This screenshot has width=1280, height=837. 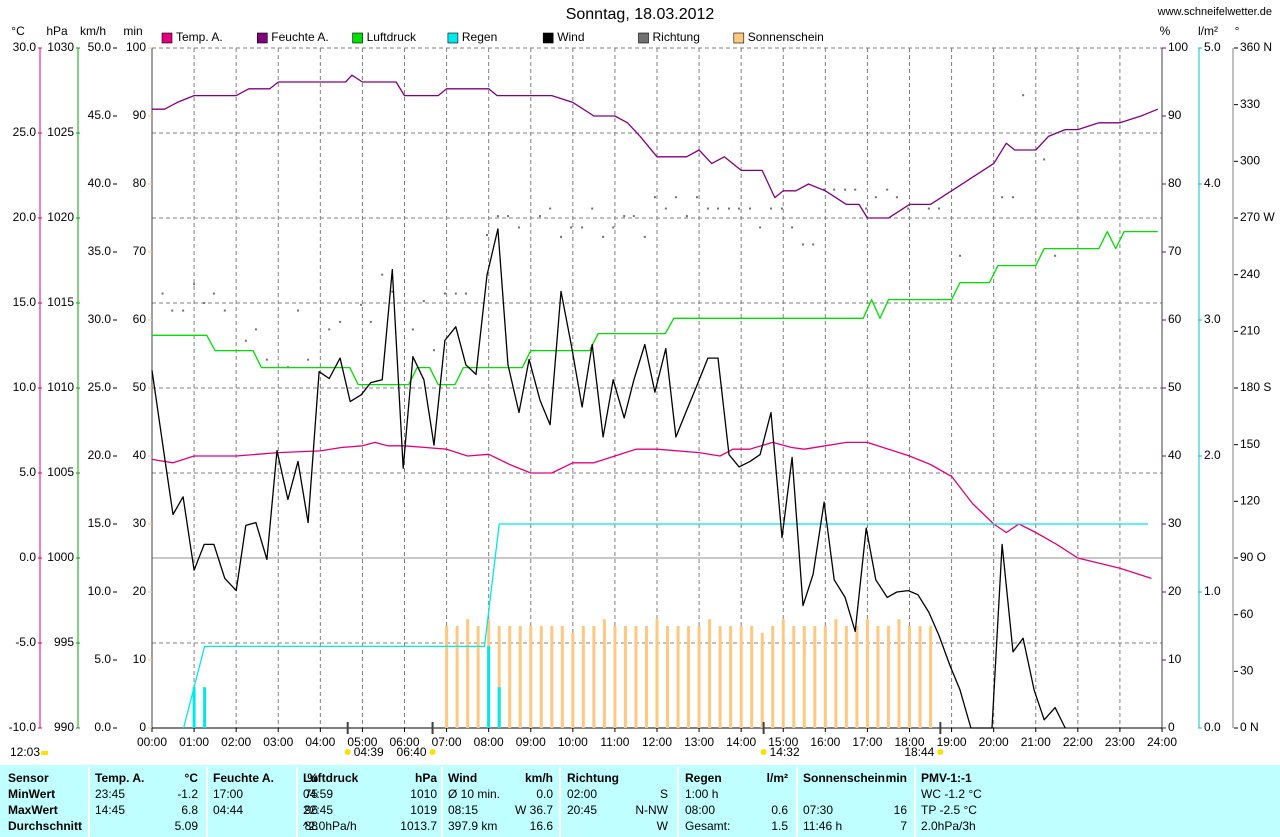 I want to click on y-tick-label: 20.0, so click(x=25, y=217).